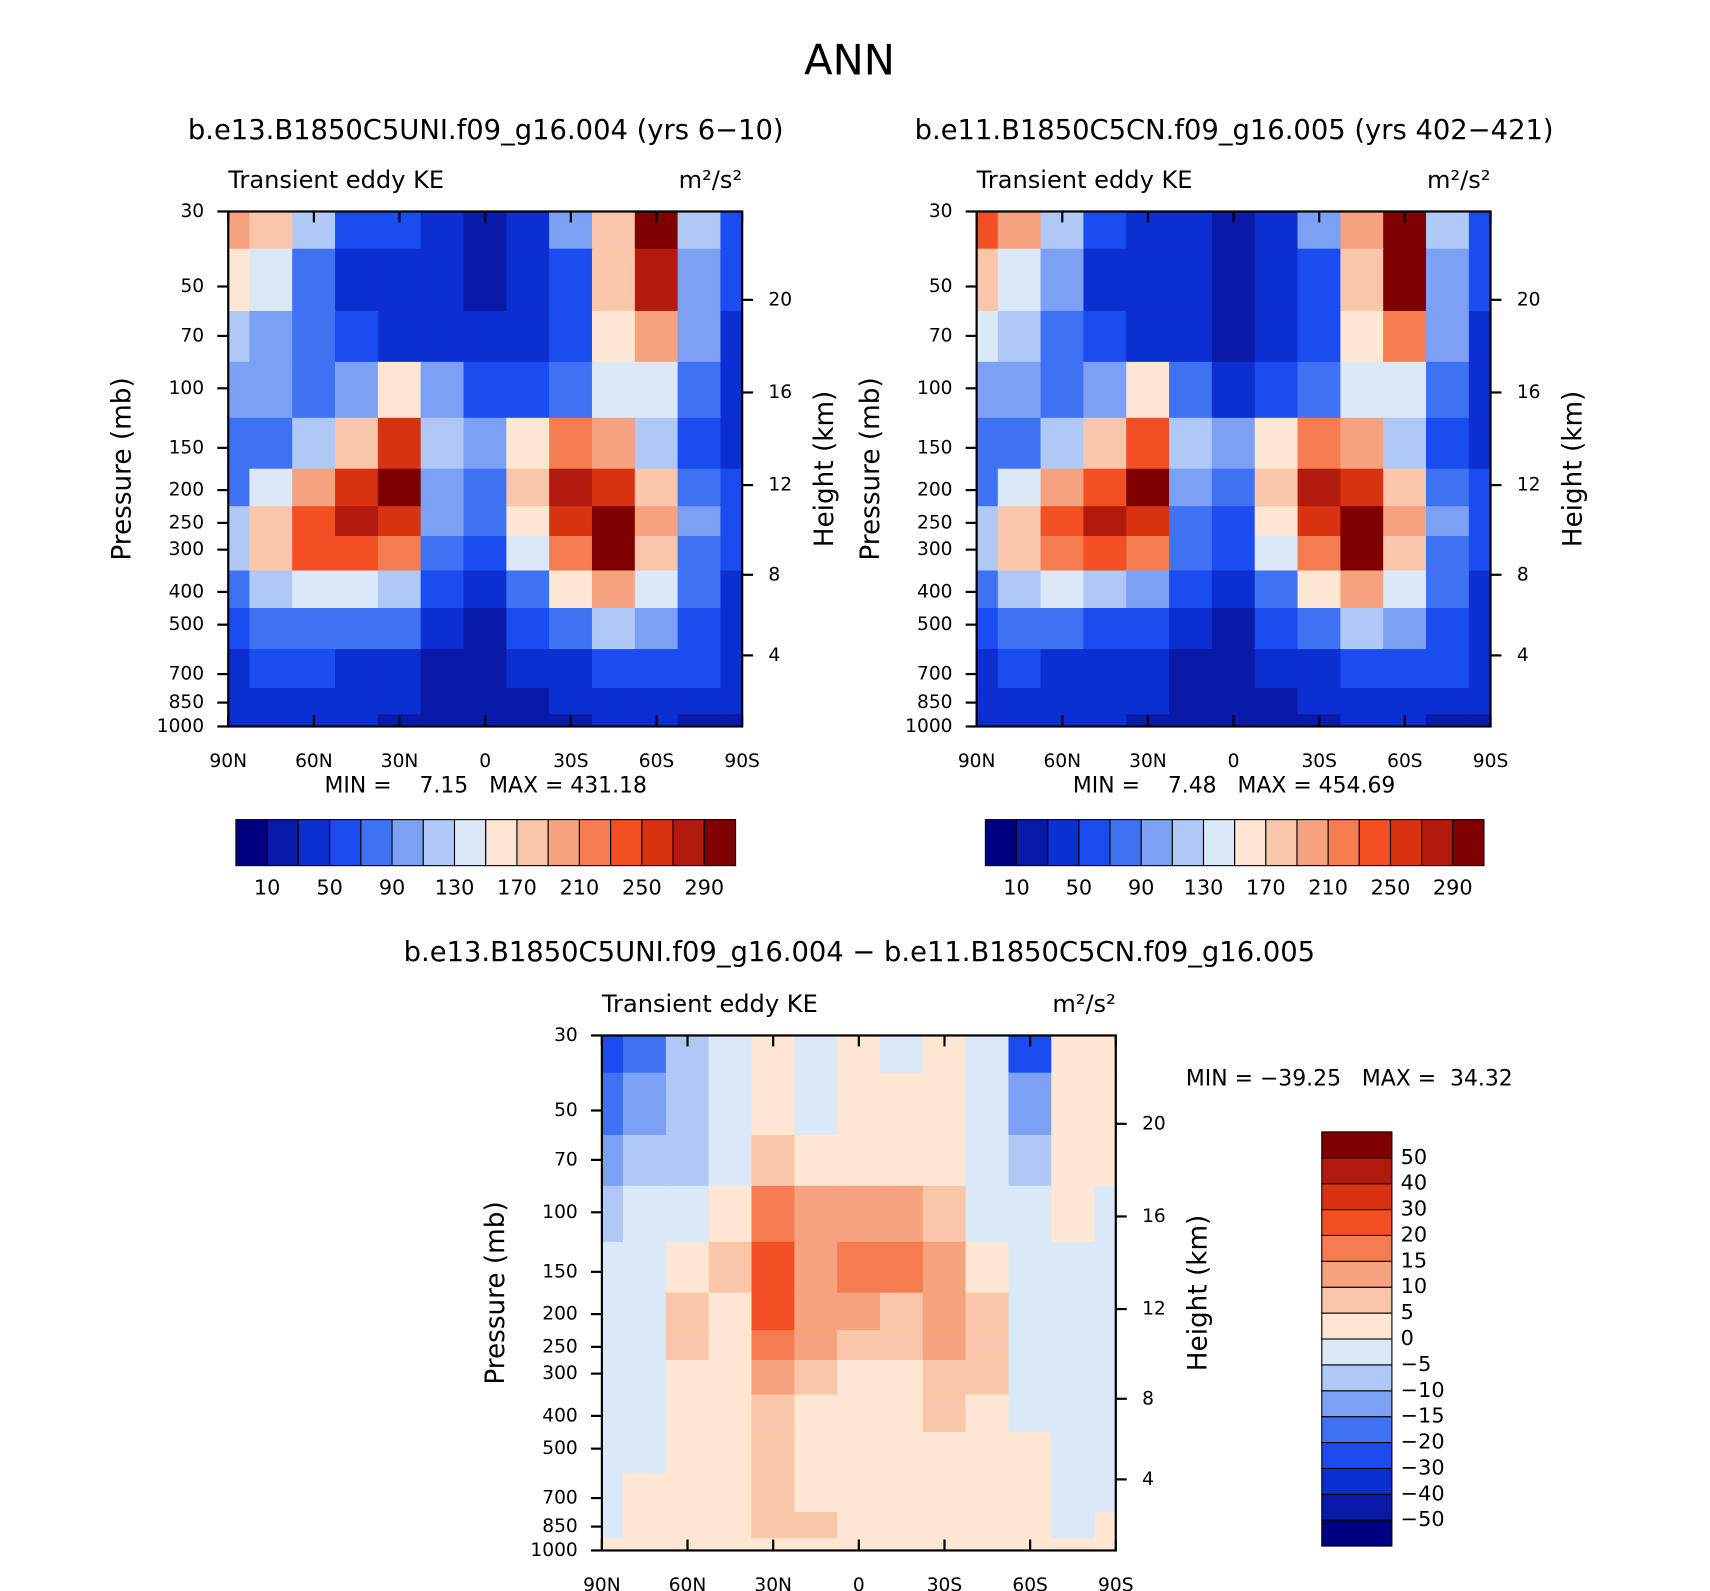  Describe the element at coordinates (871, 468) in the screenshot. I see `y-axis-label: Pressure (mb)` at that location.